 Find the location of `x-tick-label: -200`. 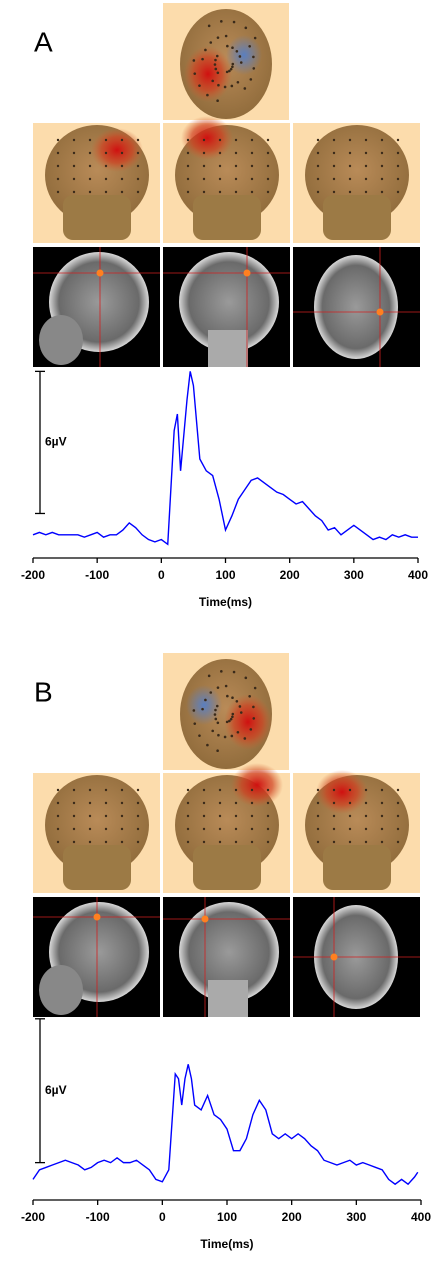

x-tick-label: -200 is located at coordinates (33, 1217).